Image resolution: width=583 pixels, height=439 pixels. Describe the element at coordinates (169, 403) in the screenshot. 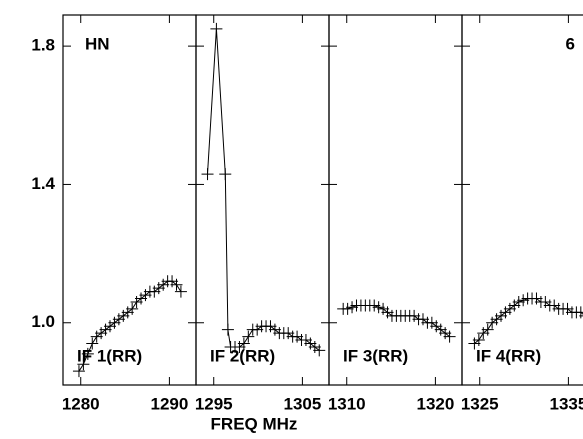

I see `x-tick-label: 1290` at that location.